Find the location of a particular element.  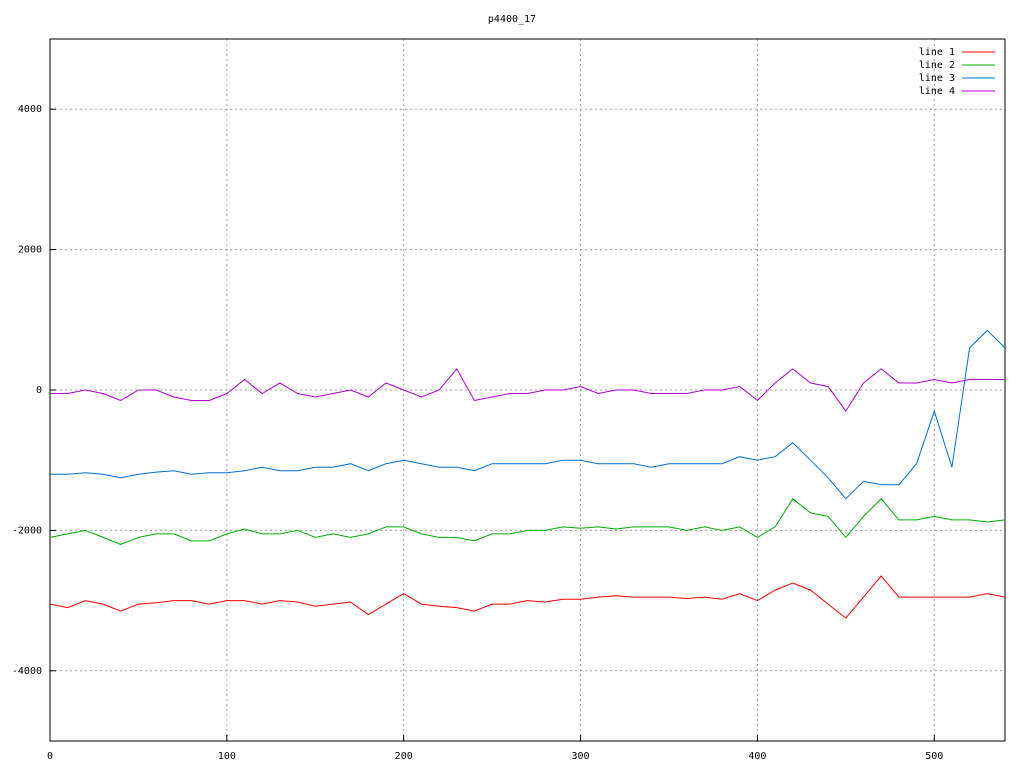

y-tick-label: 4000 is located at coordinates (30, 109).